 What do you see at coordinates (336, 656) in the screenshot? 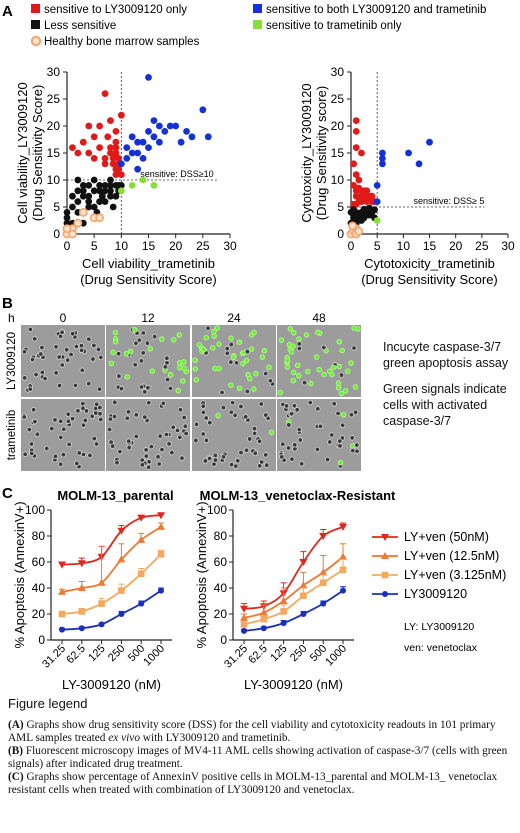
I see `x-tick-label: 1000` at bounding box center [336, 656].